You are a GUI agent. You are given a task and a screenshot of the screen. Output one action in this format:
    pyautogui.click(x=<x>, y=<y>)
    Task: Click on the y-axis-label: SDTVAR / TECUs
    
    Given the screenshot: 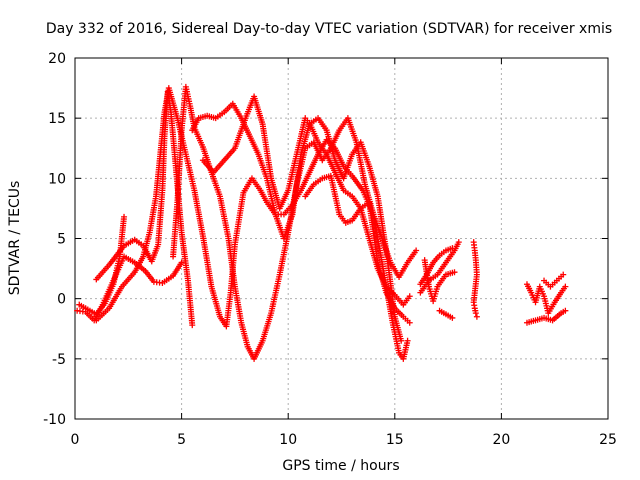 What is the action you would take?
    pyautogui.click(x=15, y=238)
    